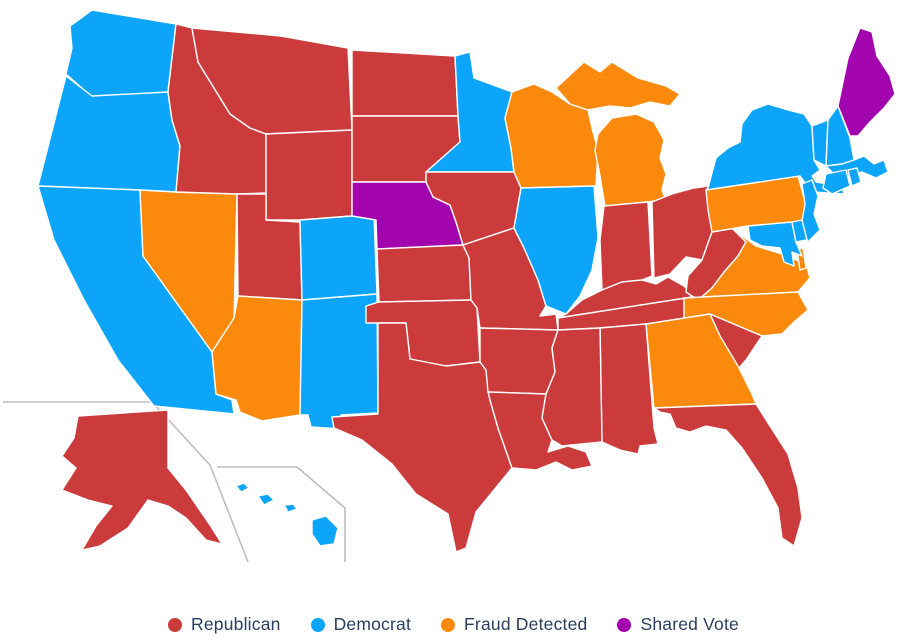 The image size is (907, 640). I want to click on shared-vote-legend-dot, so click(624, 624).